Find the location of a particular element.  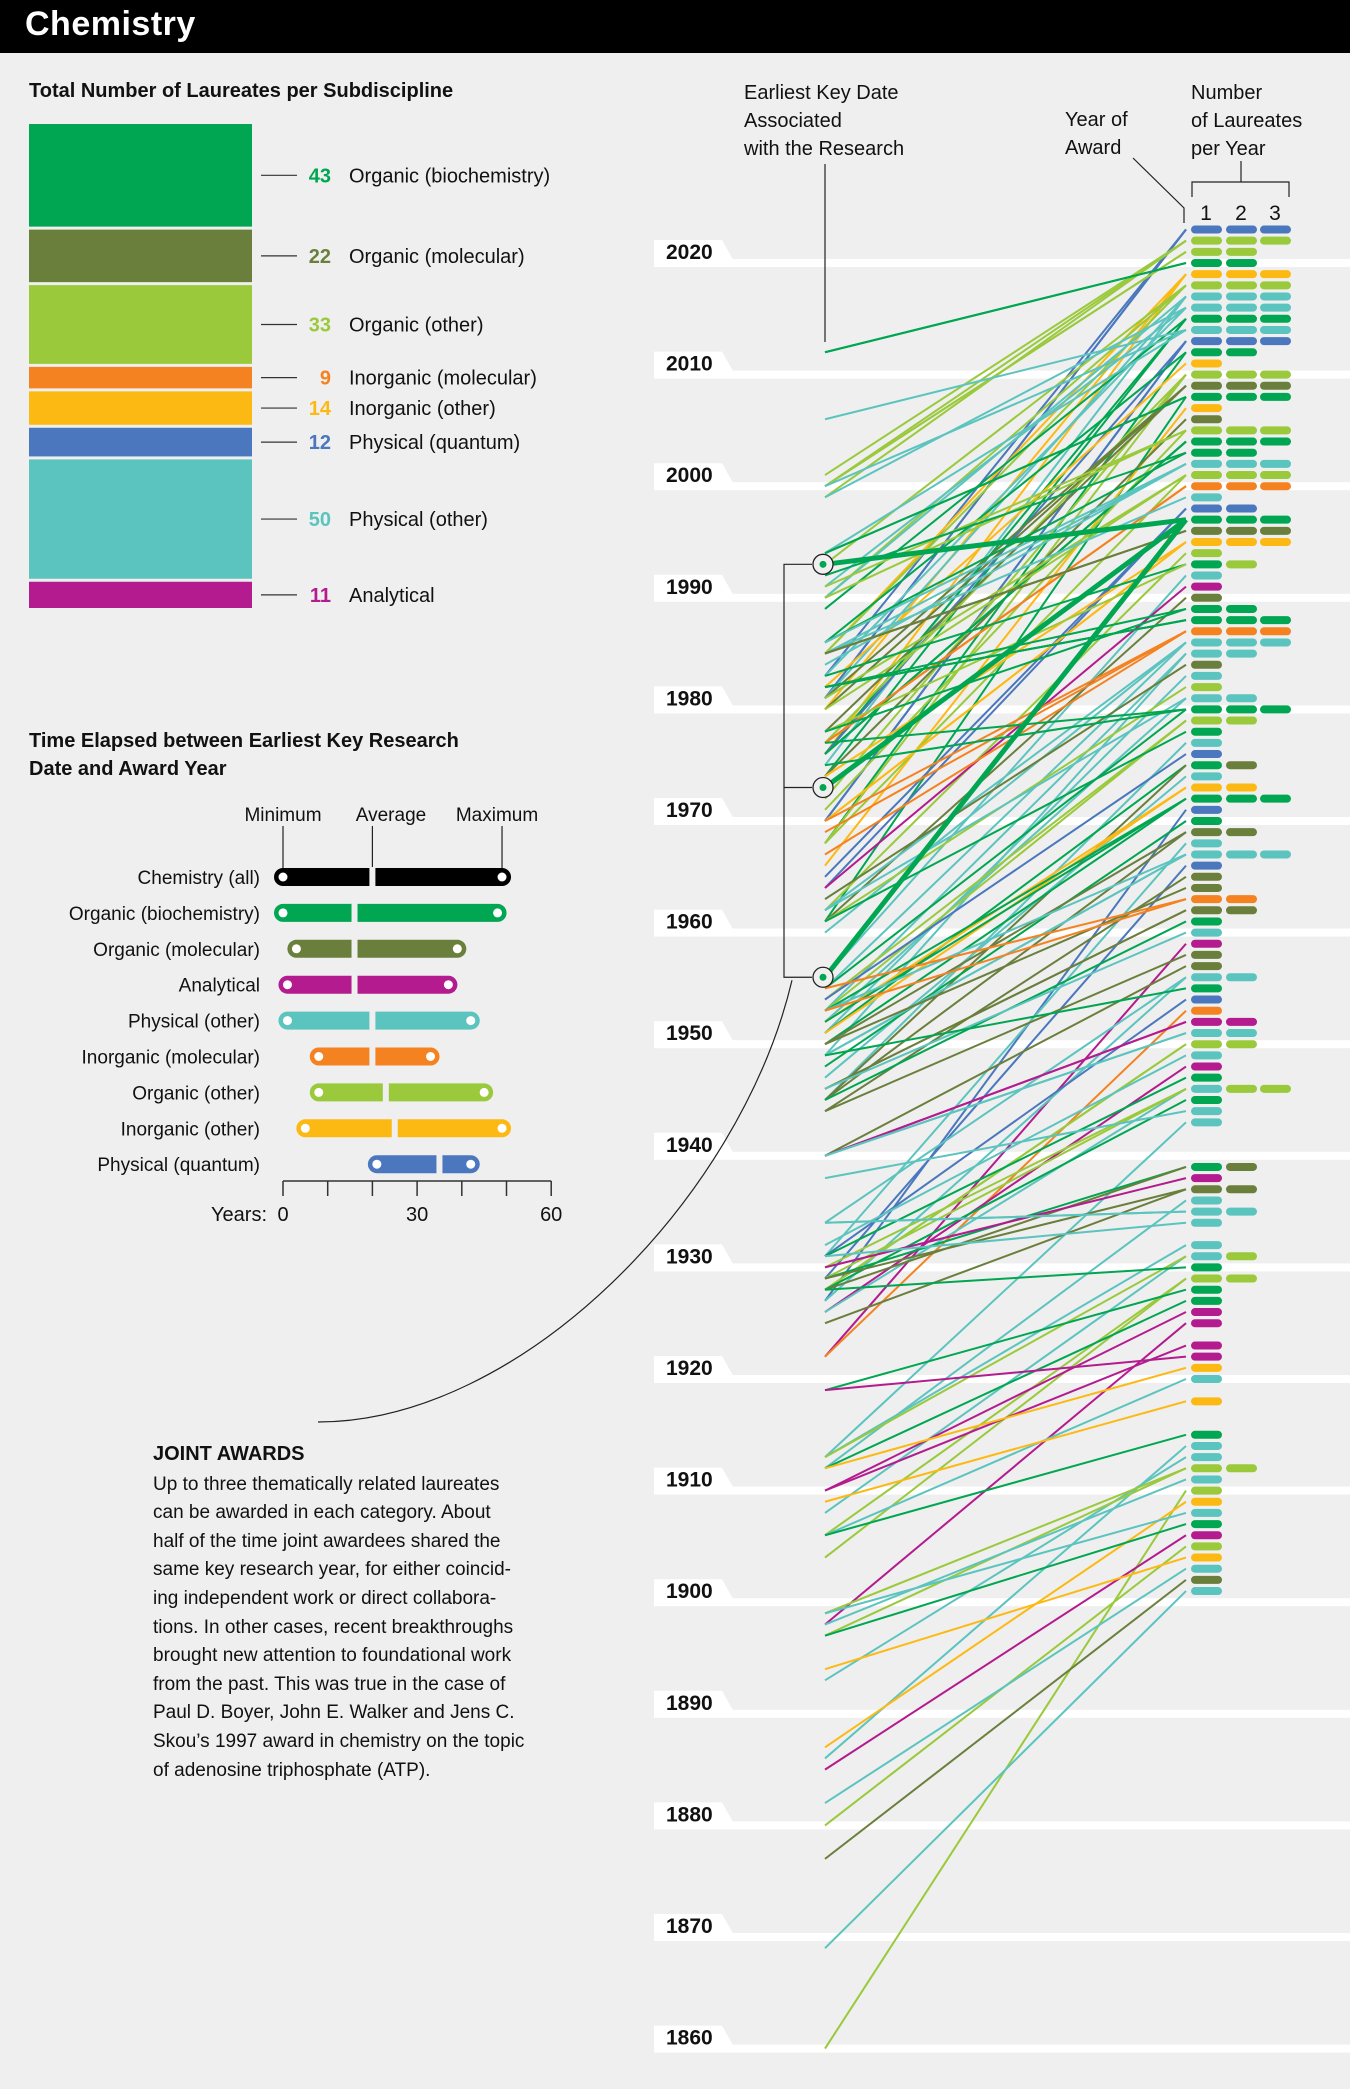

segment-label: Physical (quantum) is located at coordinates (434, 443).